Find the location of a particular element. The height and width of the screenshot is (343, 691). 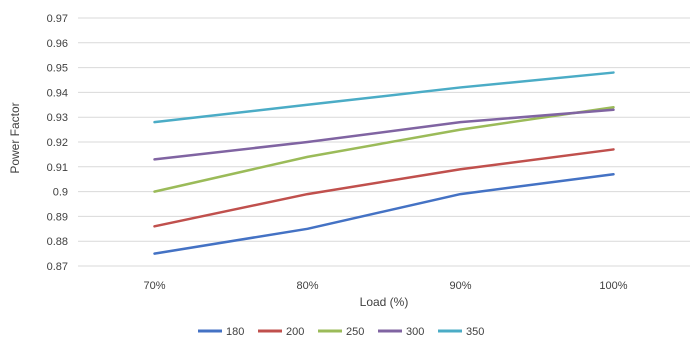

y-tick-label: 0.92 is located at coordinates (57, 143).